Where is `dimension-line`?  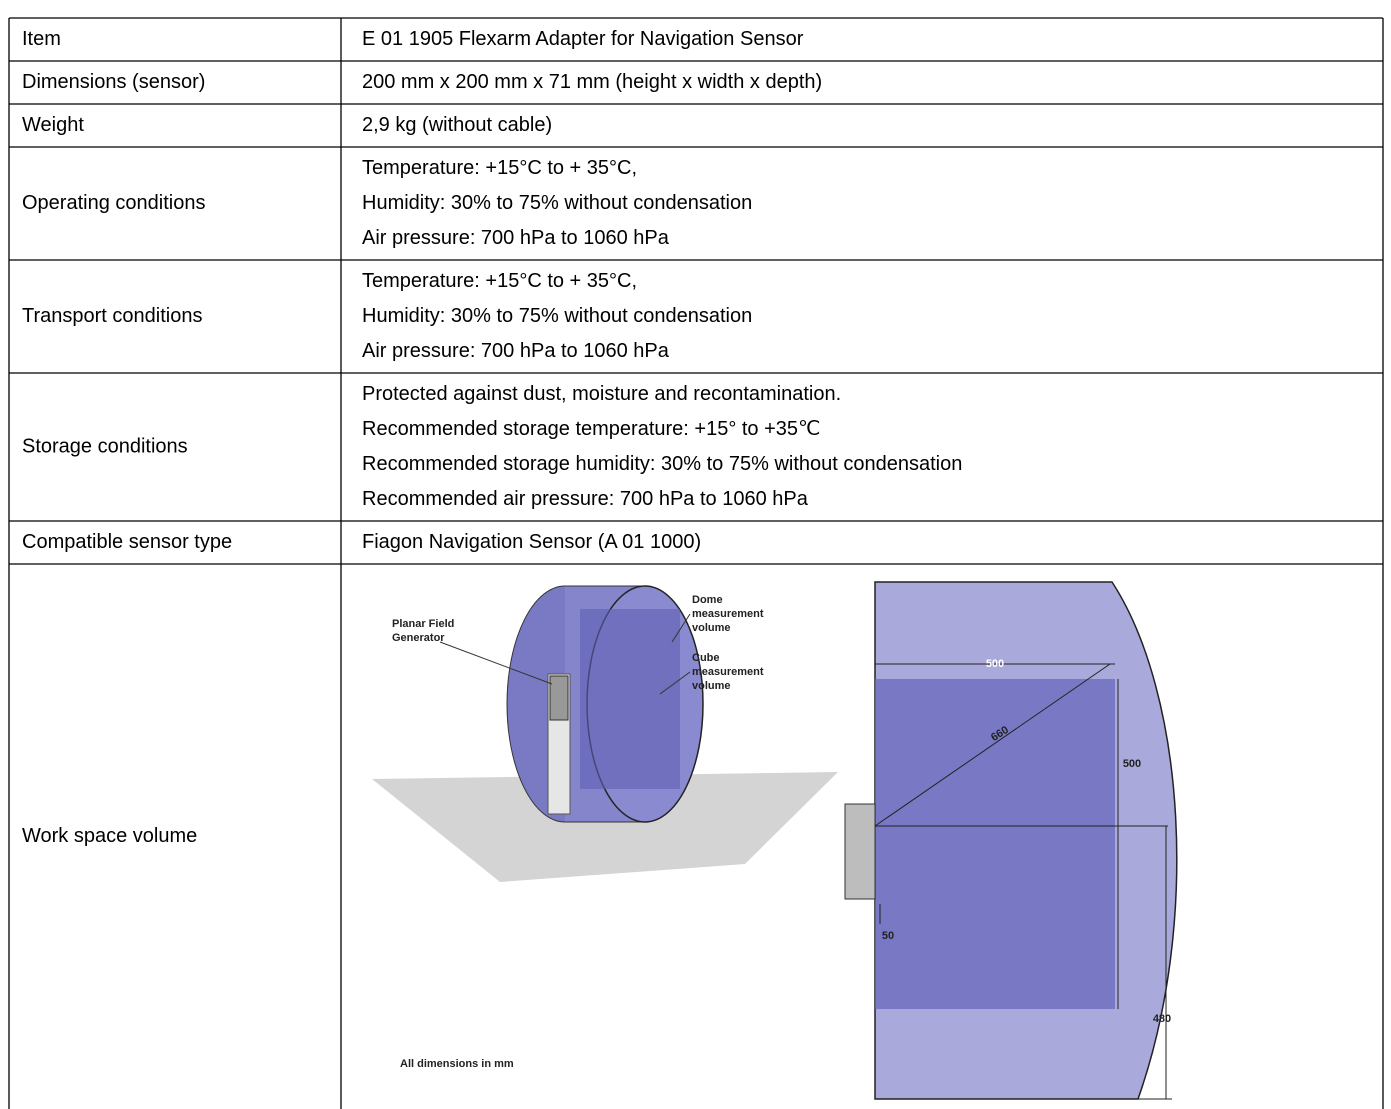
dimension-line is located at coordinates (992, 745).